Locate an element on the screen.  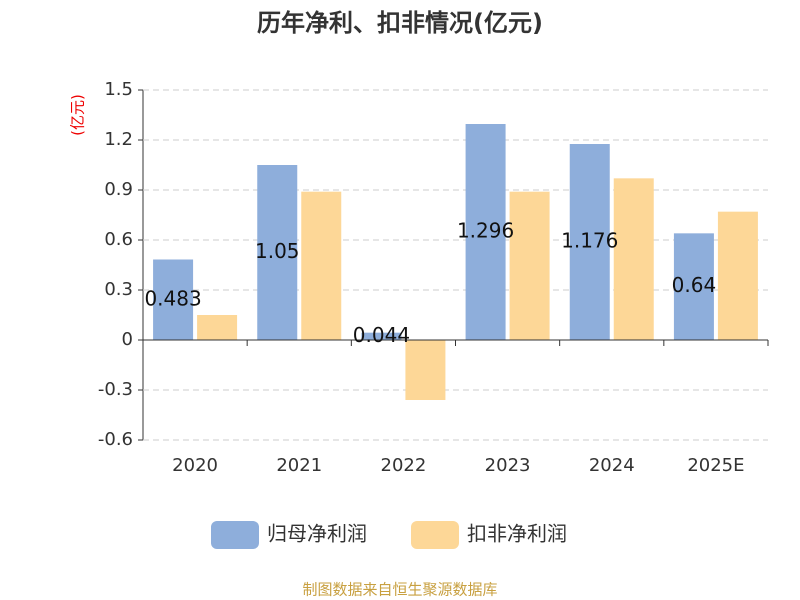
data-label: 1.176 is located at coordinates (589, 241).